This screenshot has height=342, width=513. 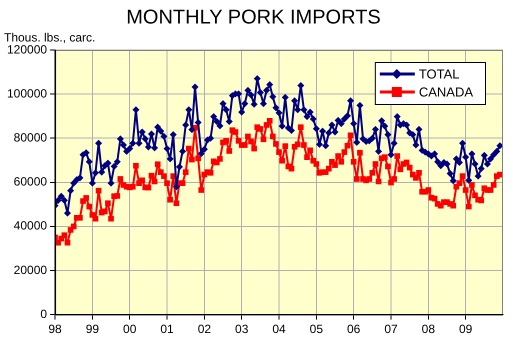 What do you see at coordinates (55, 329) in the screenshot?
I see `x-tick-label: 98` at bounding box center [55, 329].